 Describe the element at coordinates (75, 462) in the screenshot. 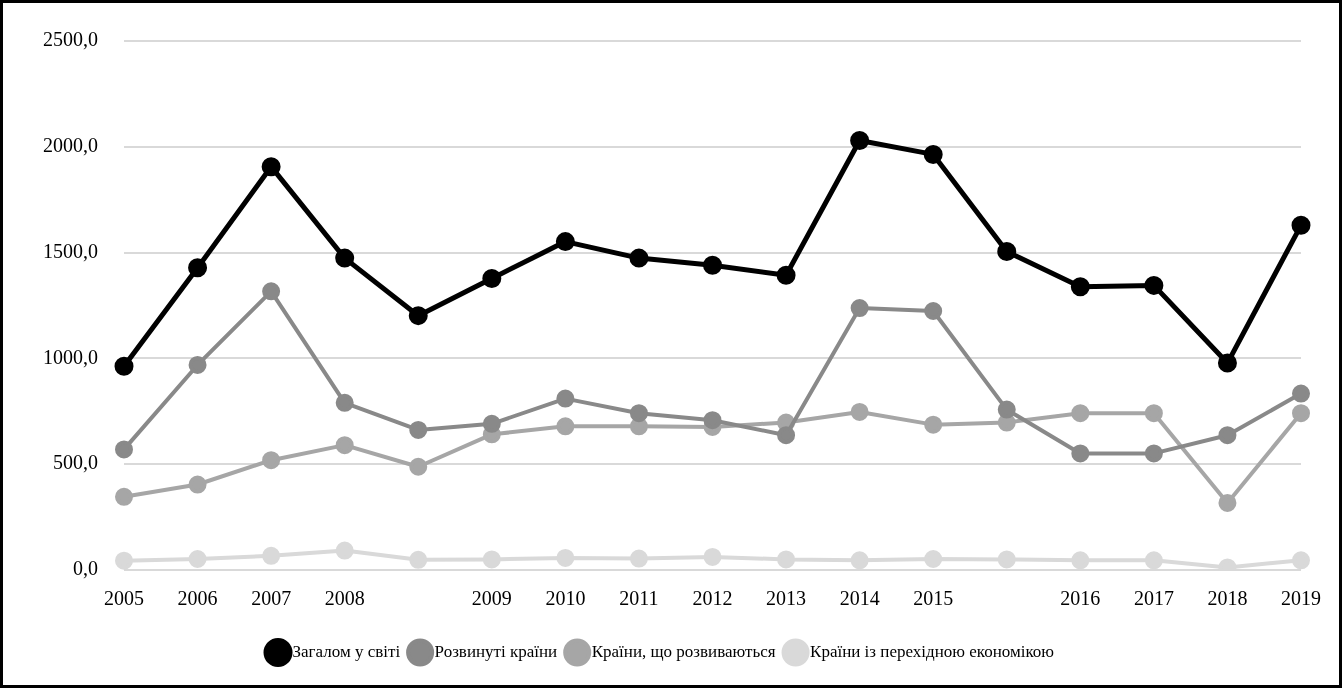

I see `y-tick-label: 500,0` at that location.